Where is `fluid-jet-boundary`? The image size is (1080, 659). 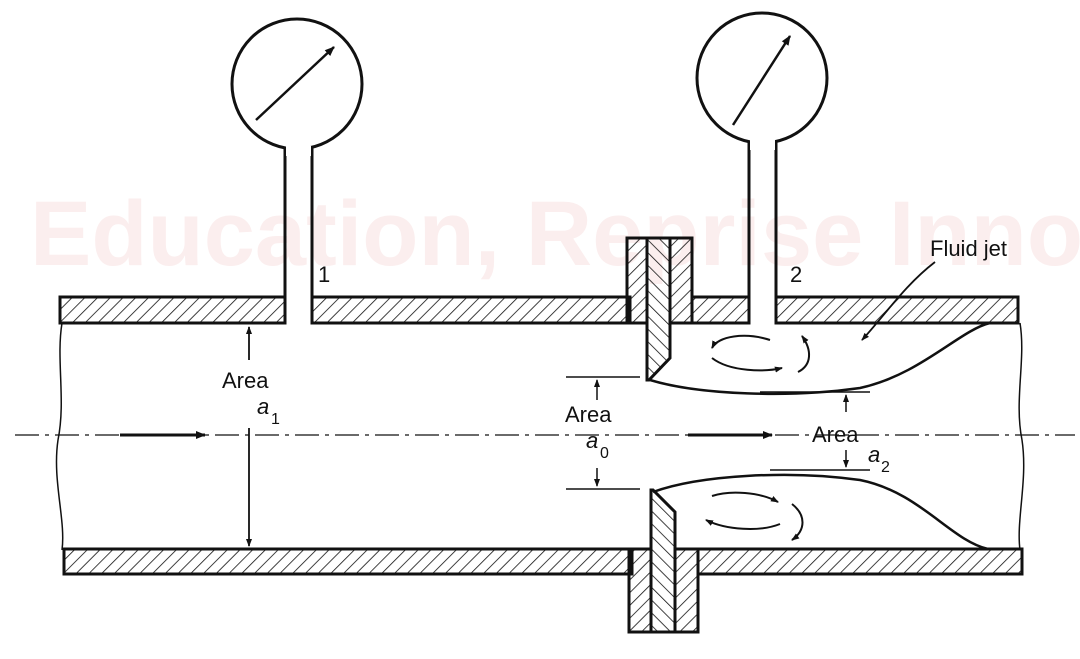 fluid-jet-boundary is located at coordinates (820, 436).